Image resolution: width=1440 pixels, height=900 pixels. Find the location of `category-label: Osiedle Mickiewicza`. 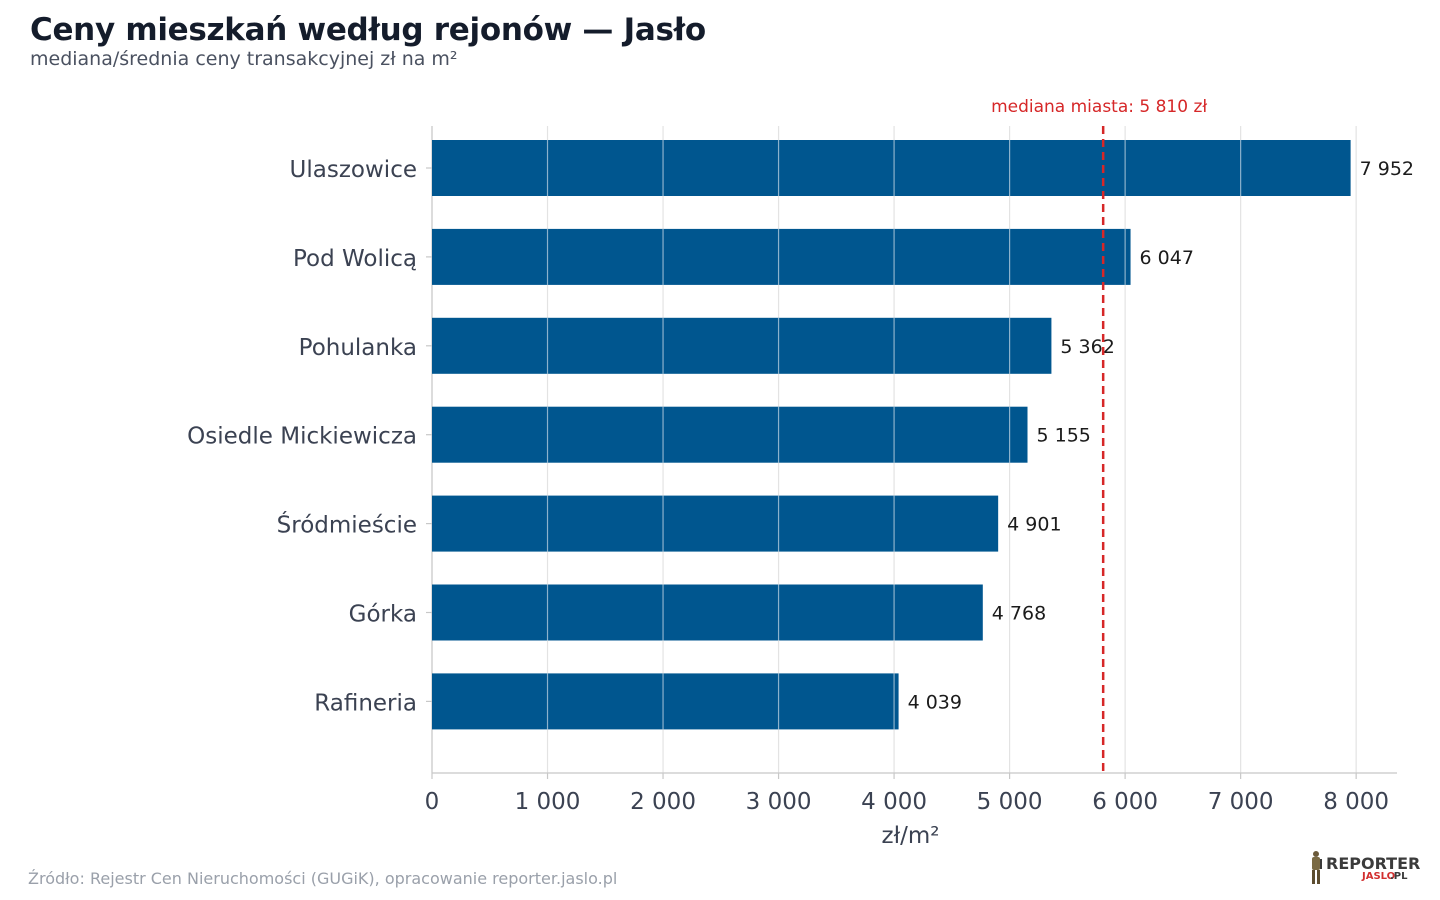

category-label: Osiedle Mickiewicza is located at coordinates (302, 437).